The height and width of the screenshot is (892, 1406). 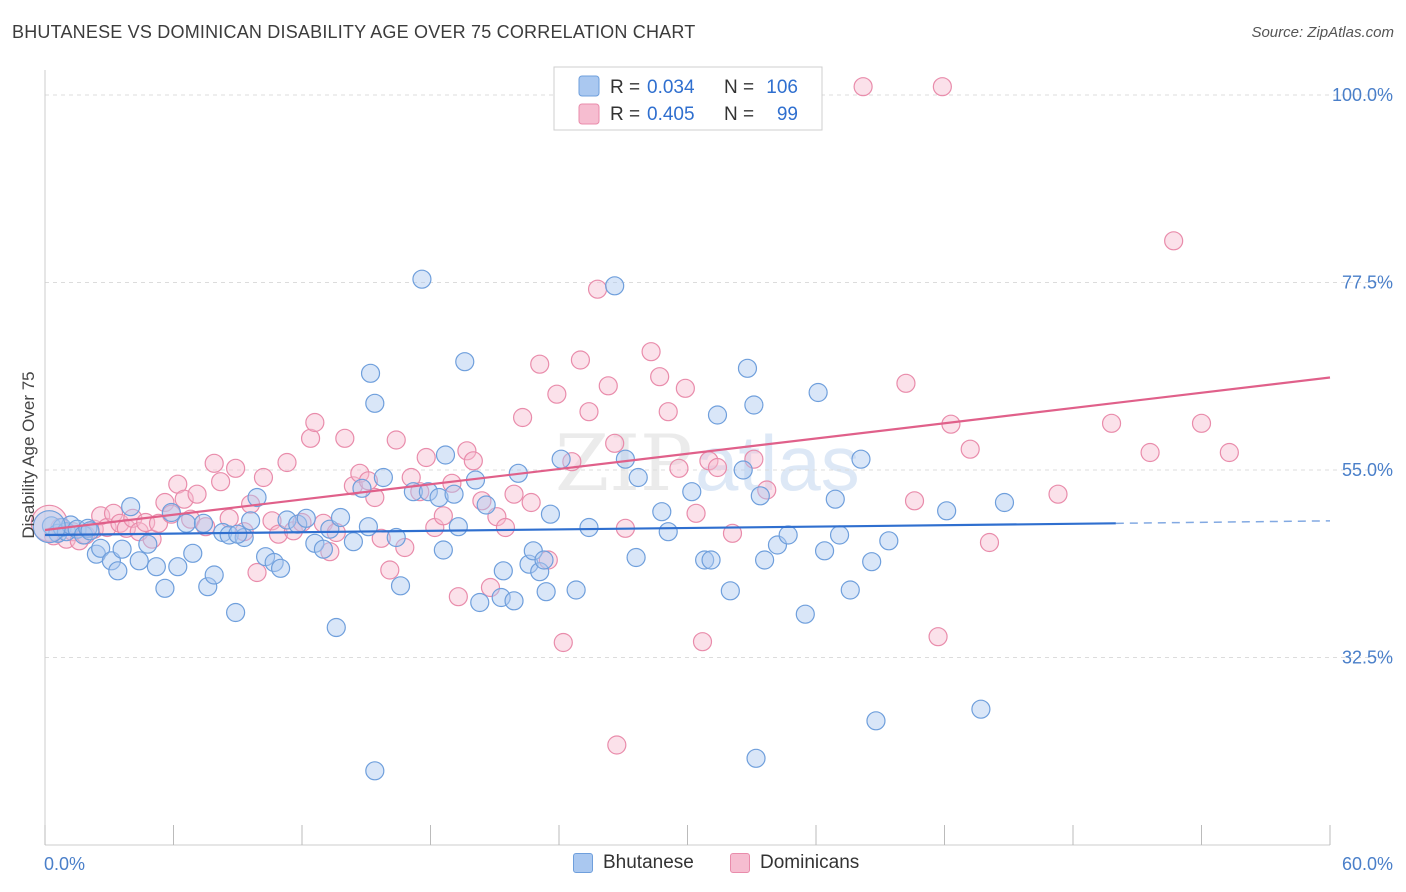 I want to click on legend-r-value-2: 0.405, so click(x=671, y=114).